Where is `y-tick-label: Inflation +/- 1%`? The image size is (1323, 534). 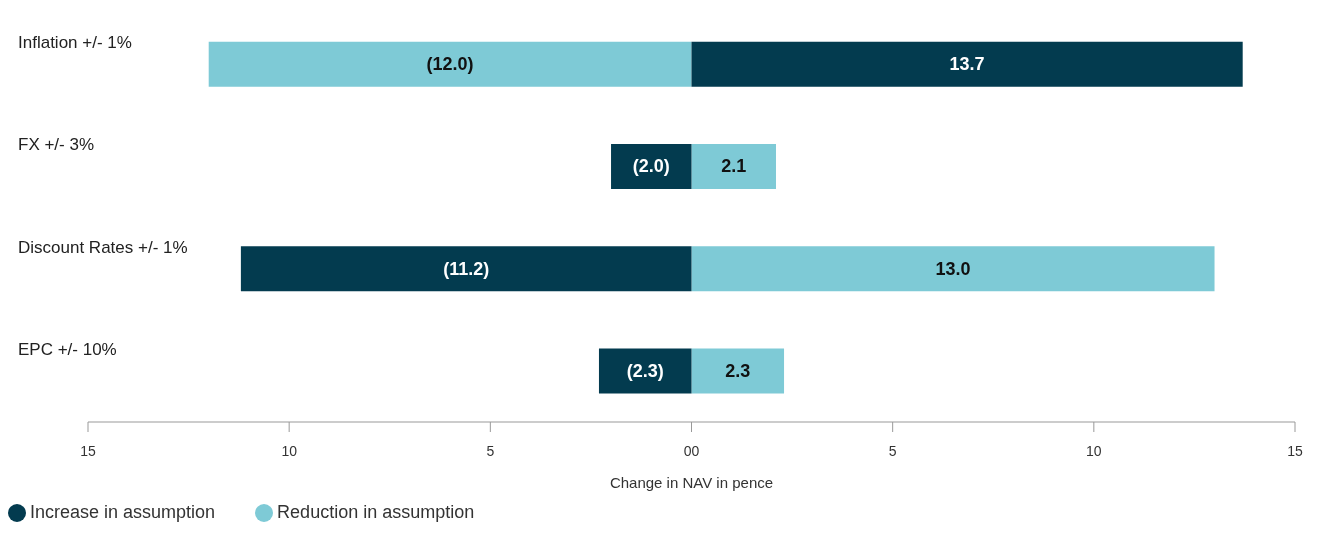 y-tick-label: Inflation +/- 1% is located at coordinates (75, 43).